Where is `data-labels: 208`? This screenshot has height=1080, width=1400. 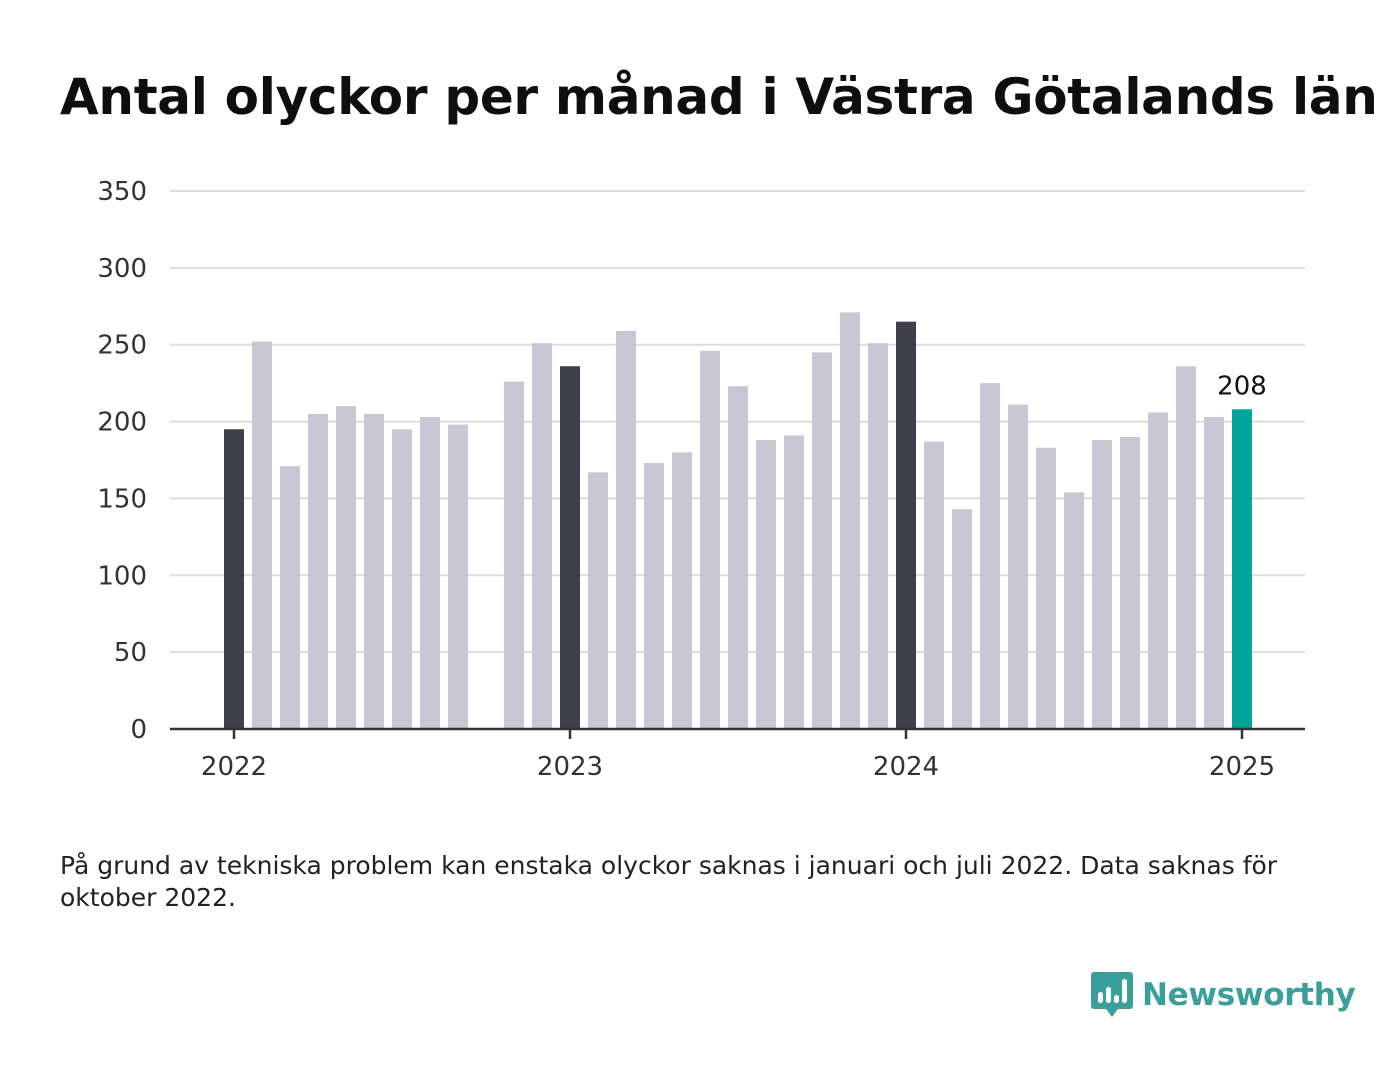
data-labels: 208 is located at coordinates (1242, 386).